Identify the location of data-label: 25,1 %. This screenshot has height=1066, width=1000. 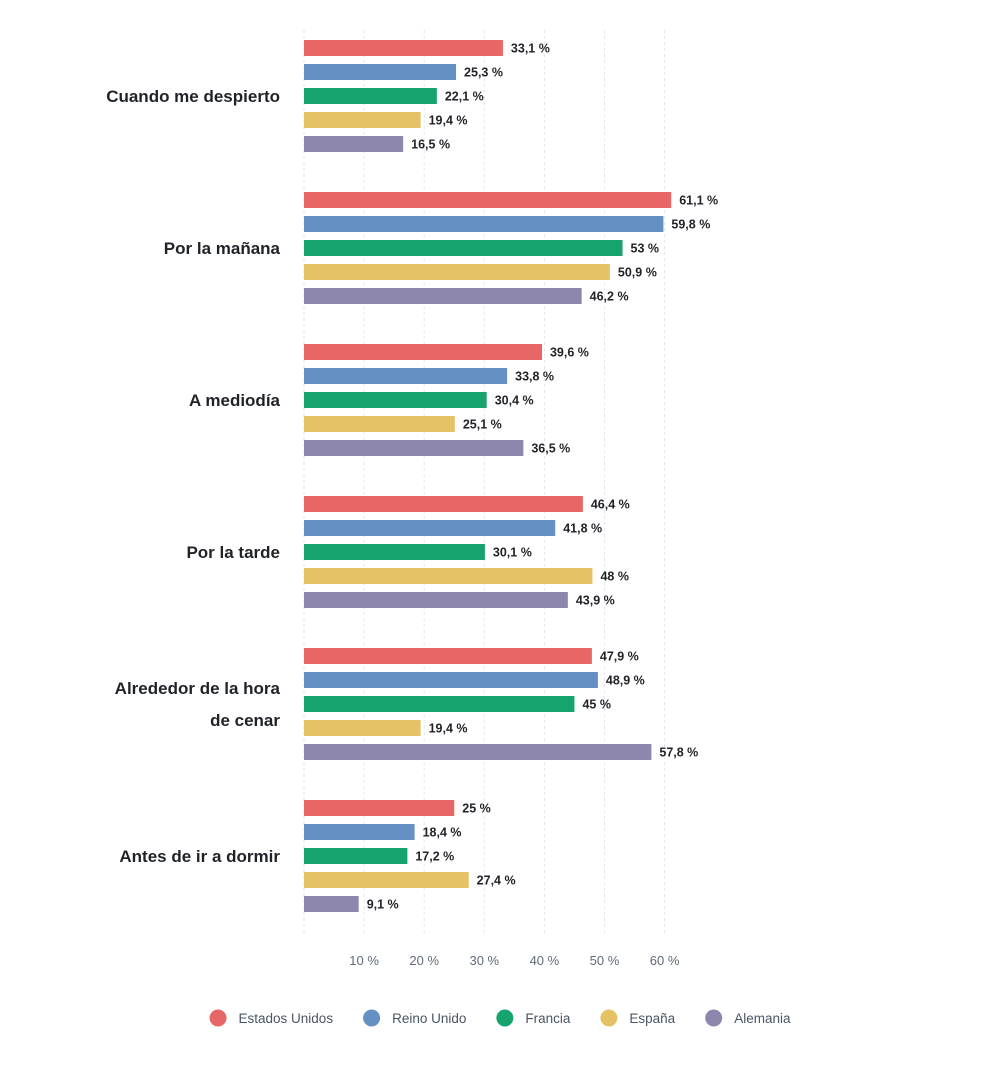
(482, 425).